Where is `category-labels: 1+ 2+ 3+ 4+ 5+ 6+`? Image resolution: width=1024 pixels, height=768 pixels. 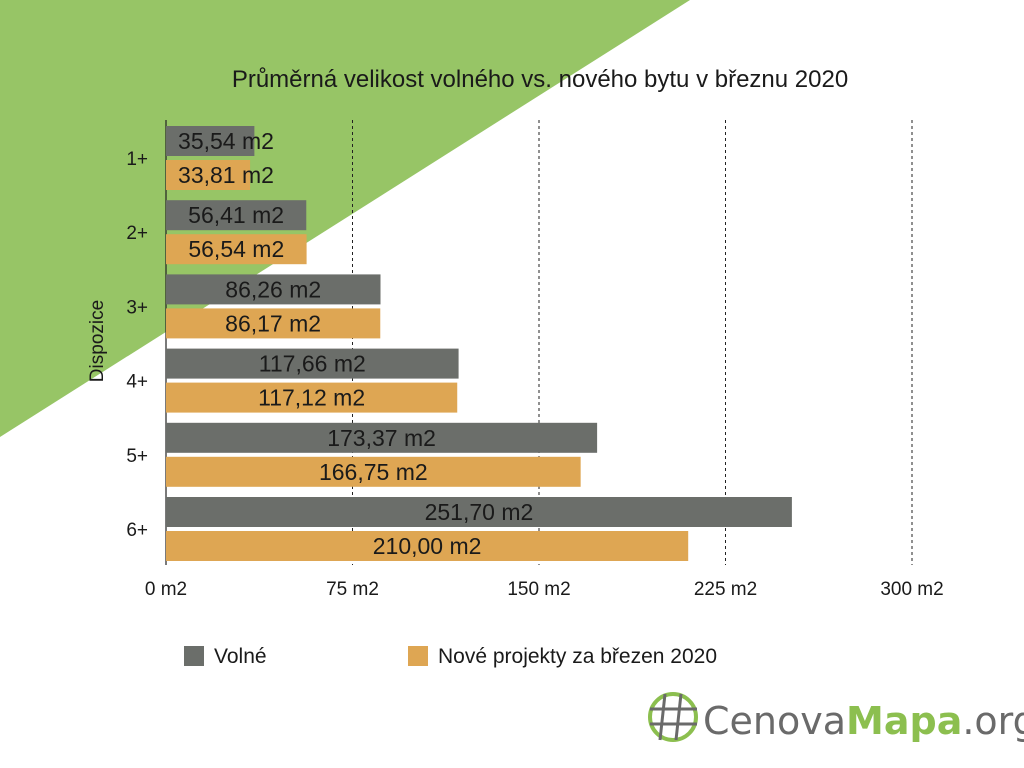
category-labels: 1+ 2+ 3+ 4+ 5+ 6+ is located at coordinates (137, 345).